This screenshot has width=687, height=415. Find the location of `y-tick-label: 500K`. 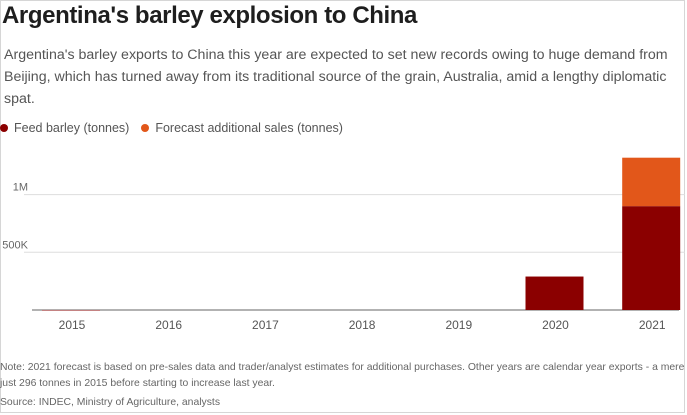

y-tick-label: 500K is located at coordinates (15, 245).